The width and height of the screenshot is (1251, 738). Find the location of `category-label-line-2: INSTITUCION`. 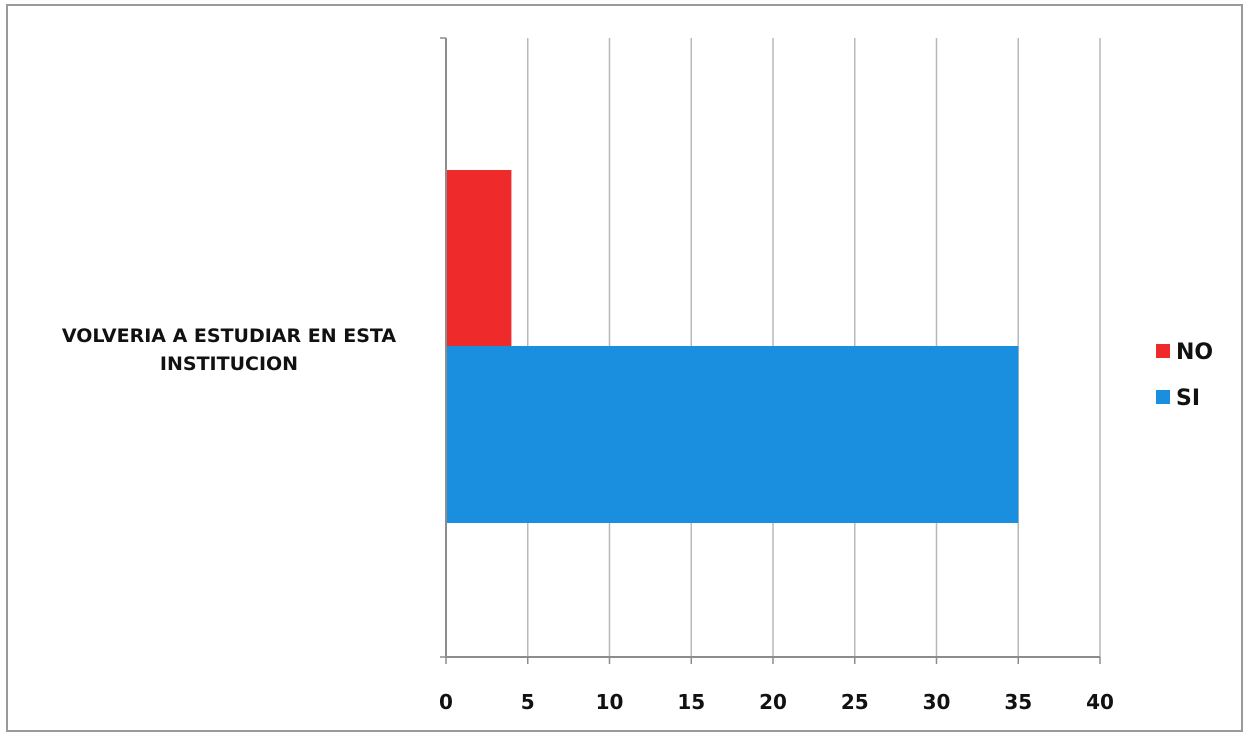

category-label-line-2: INSTITUCION is located at coordinates (229, 364).